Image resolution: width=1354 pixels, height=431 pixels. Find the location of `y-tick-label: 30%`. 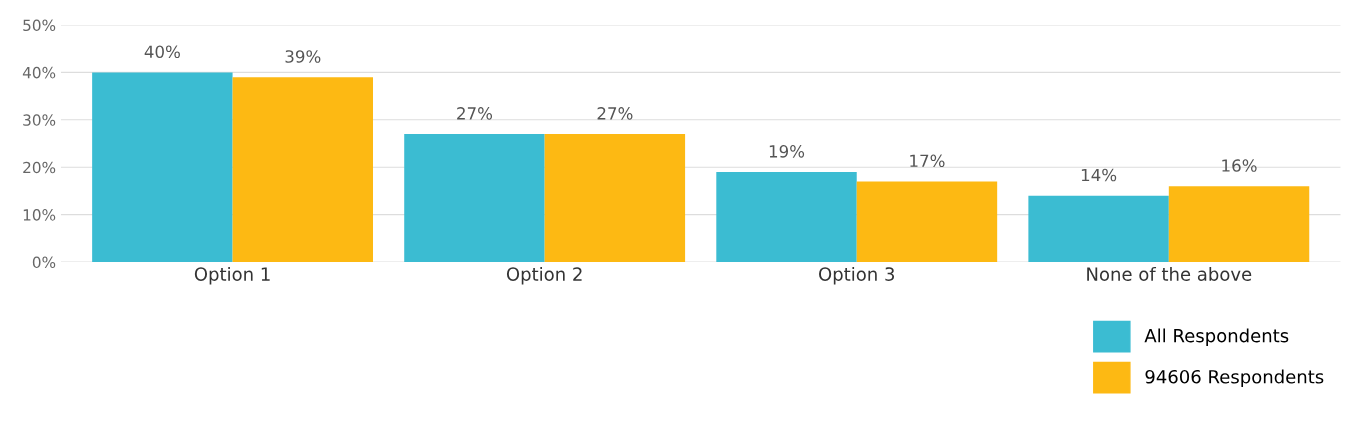

y-tick-label: 30% is located at coordinates (39, 120).